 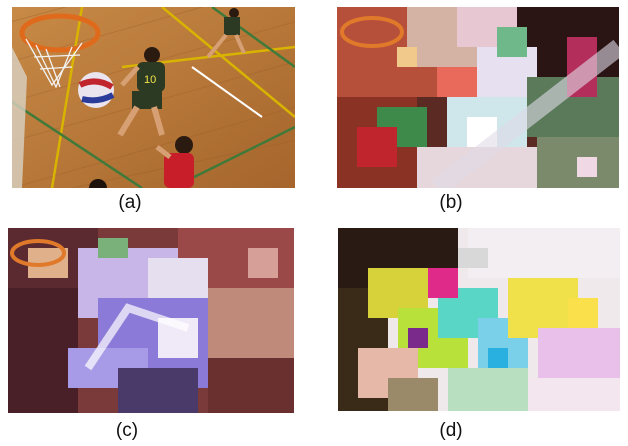 I want to click on caption-d: (d), so click(x=451, y=430).